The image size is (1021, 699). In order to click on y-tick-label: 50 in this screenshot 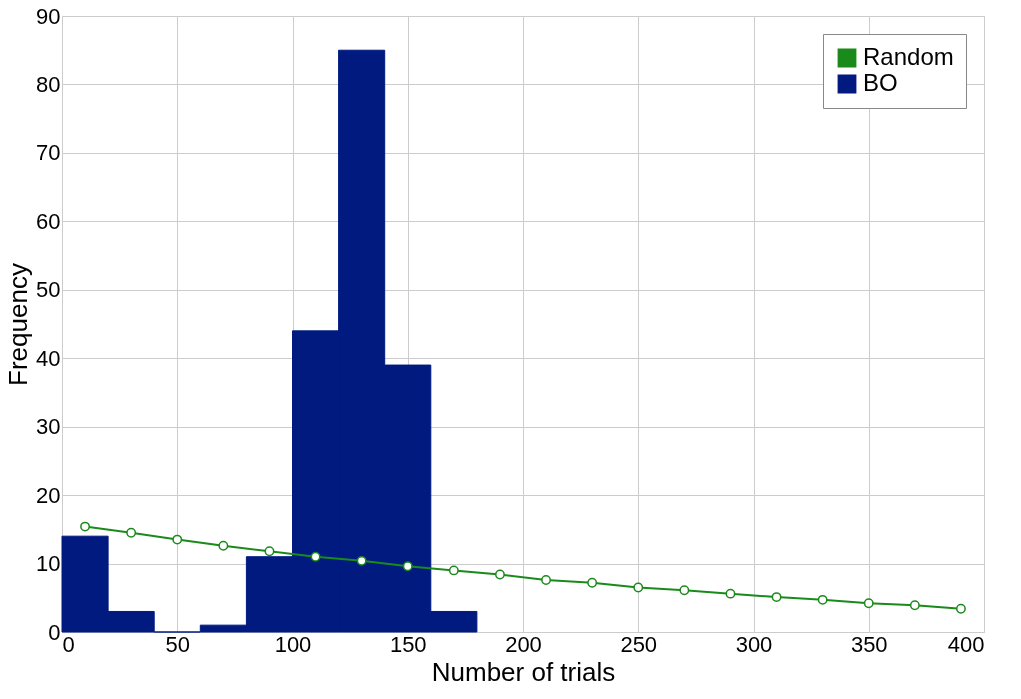, I will do `click(48, 290)`.